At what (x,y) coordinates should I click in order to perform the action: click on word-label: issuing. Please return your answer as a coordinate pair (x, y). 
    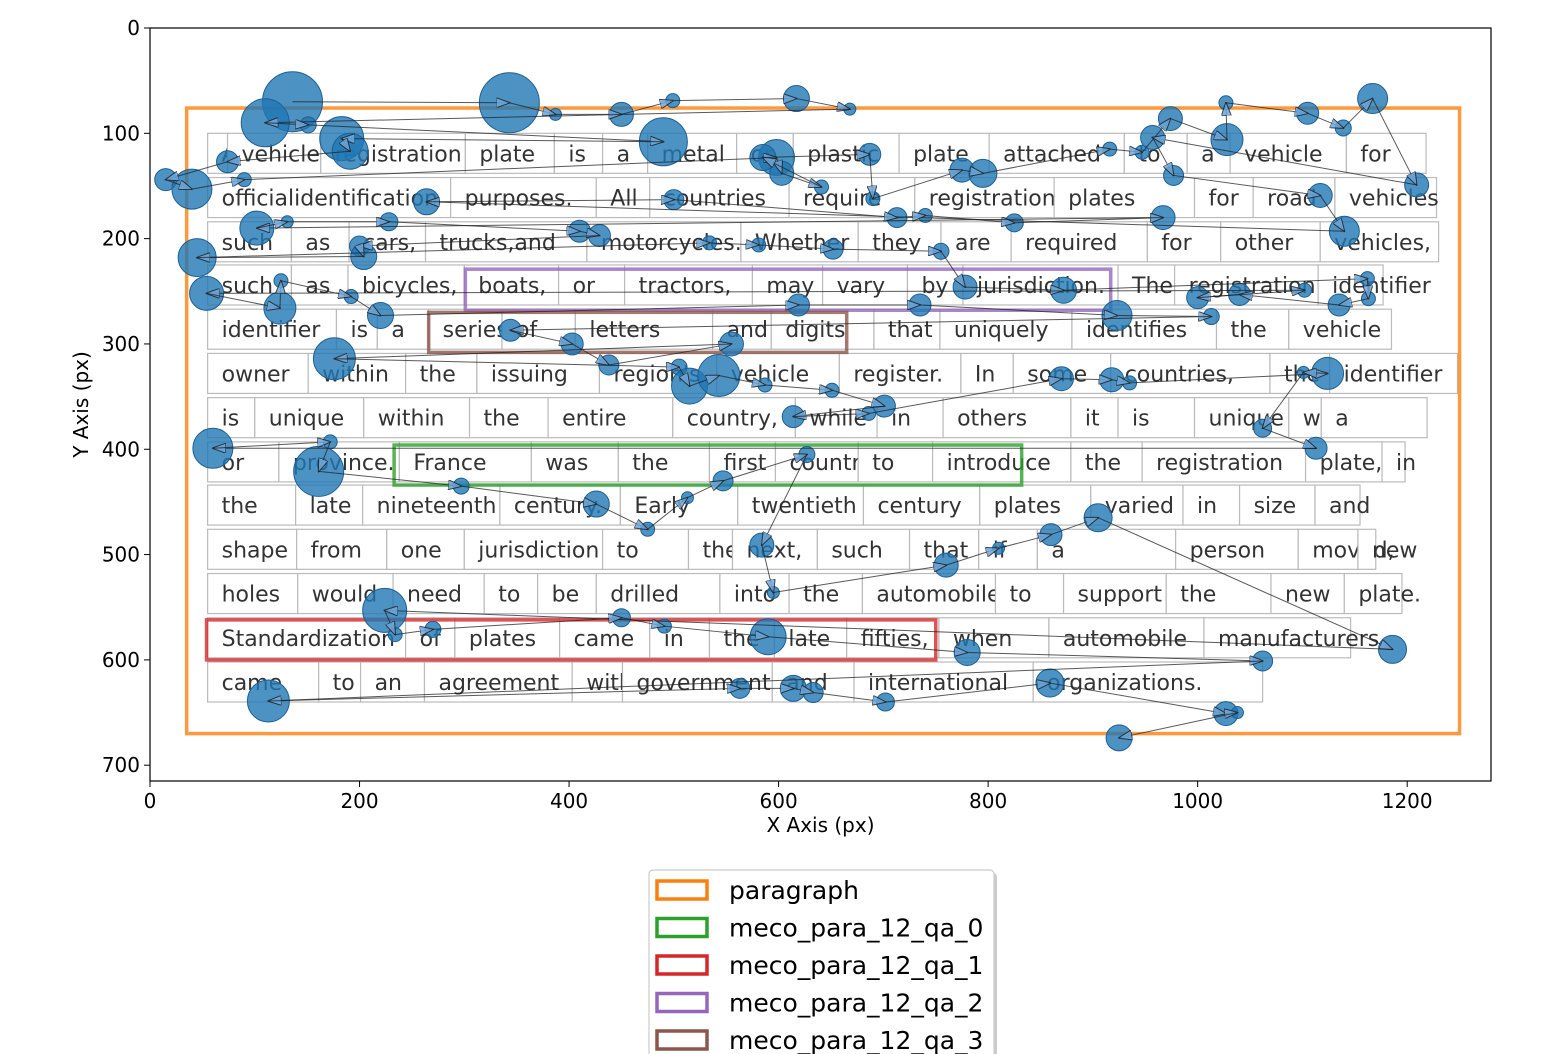
    Looking at the image, I should click on (529, 374).